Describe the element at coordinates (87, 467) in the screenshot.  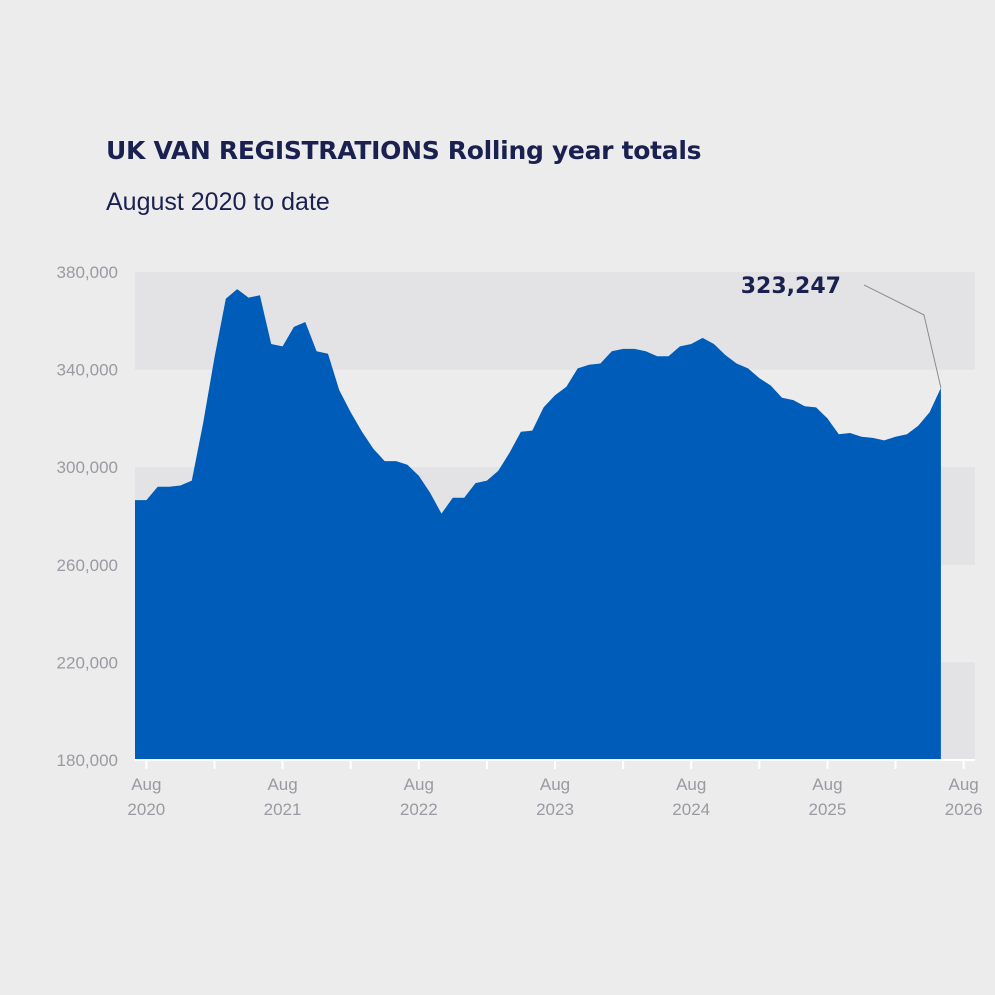
I see `y-tick-label: 300,000` at that location.